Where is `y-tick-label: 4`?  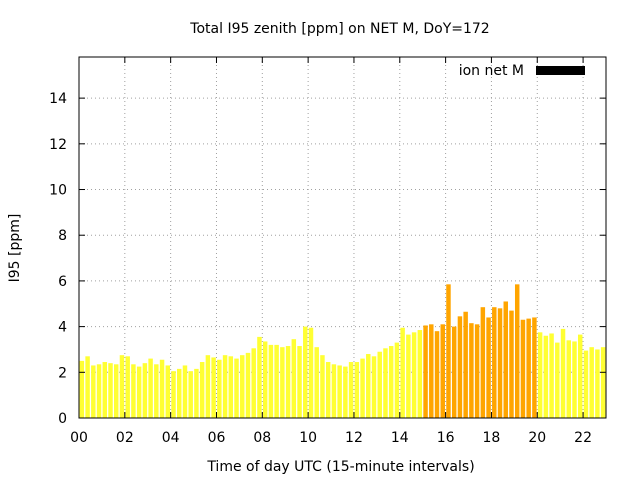 y-tick-label: 4 is located at coordinates (62, 328).